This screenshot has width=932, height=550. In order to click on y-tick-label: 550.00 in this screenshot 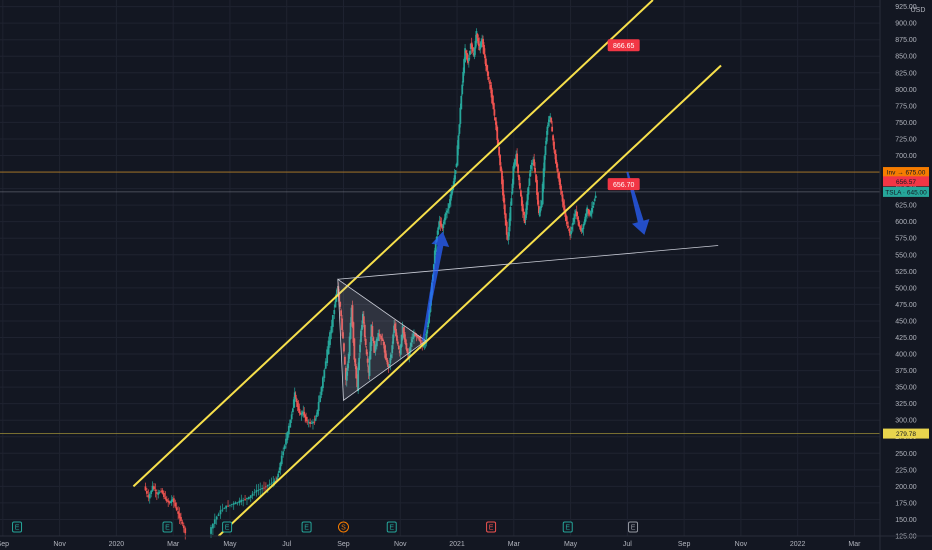, I will do `click(906, 255)`.